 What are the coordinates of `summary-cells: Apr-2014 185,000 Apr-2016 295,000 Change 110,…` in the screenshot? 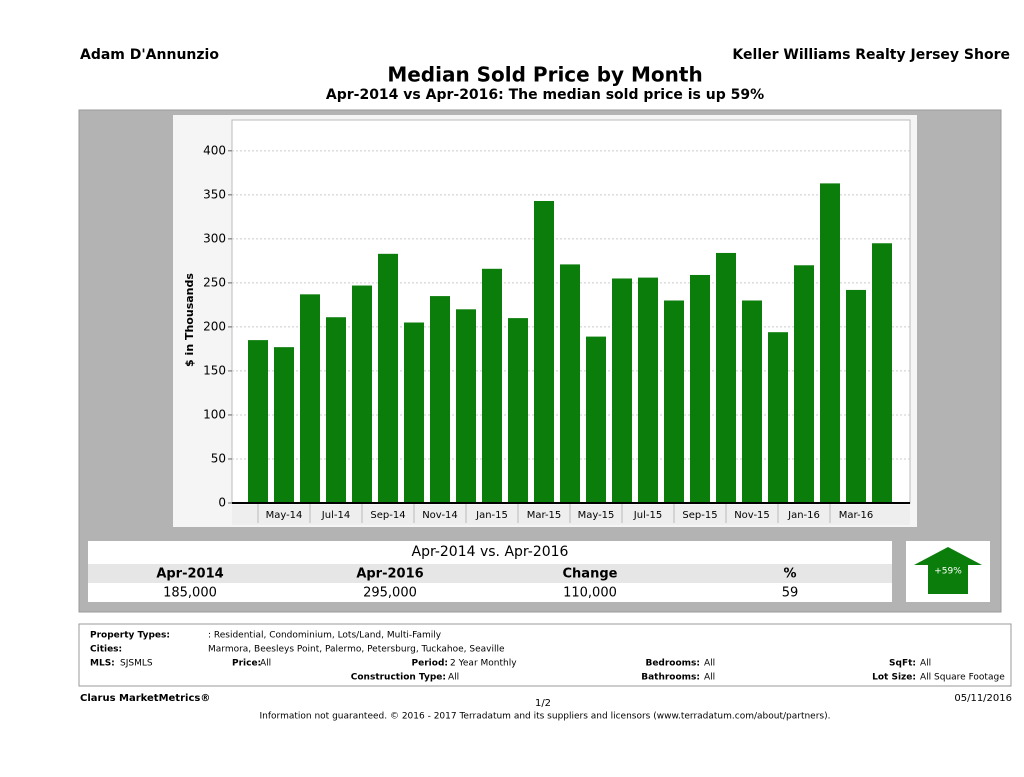 It's located at (477, 584).